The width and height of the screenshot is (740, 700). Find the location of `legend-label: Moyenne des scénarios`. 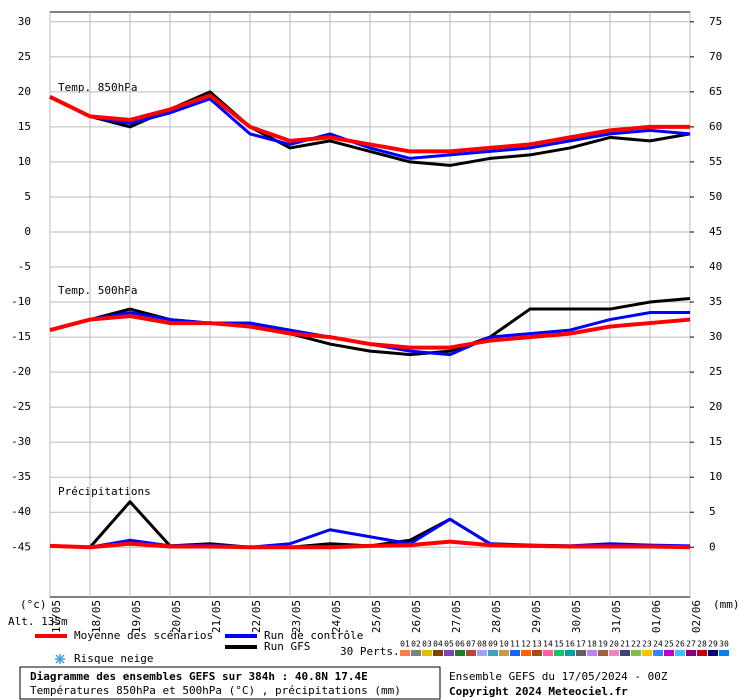

legend-label: Moyenne des scénarios is located at coordinates (143, 635).